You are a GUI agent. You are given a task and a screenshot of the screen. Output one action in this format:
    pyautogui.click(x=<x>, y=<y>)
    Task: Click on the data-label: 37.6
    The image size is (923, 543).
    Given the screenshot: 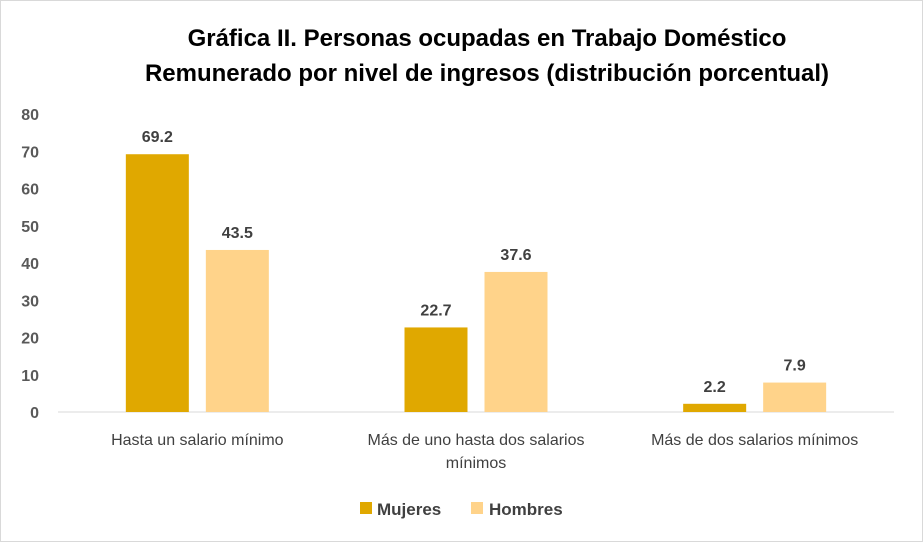 What is the action you would take?
    pyautogui.click(x=515, y=255)
    